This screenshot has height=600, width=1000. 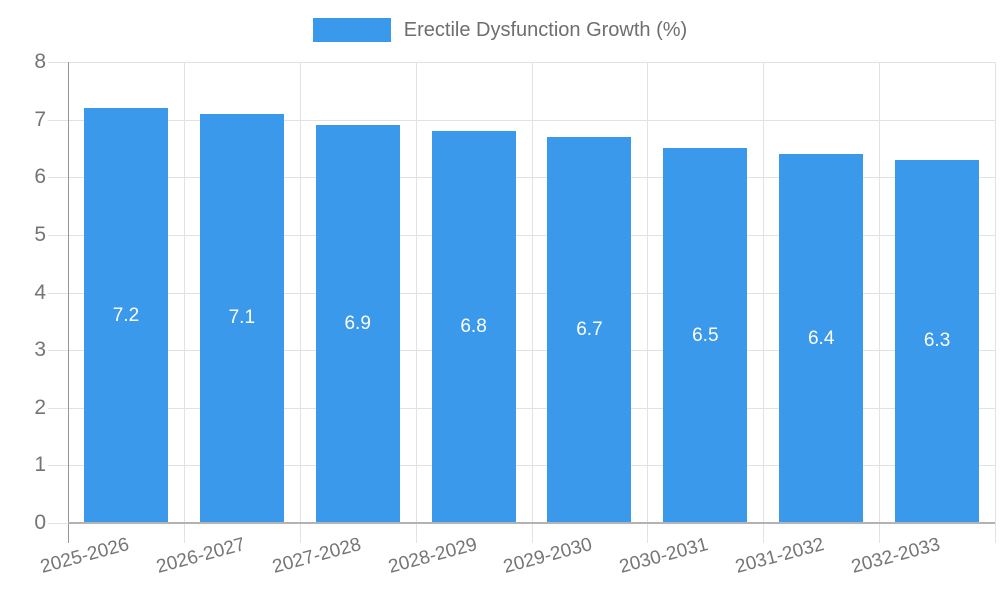 I want to click on y-axis-tick-label: 0, so click(x=40, y=522).